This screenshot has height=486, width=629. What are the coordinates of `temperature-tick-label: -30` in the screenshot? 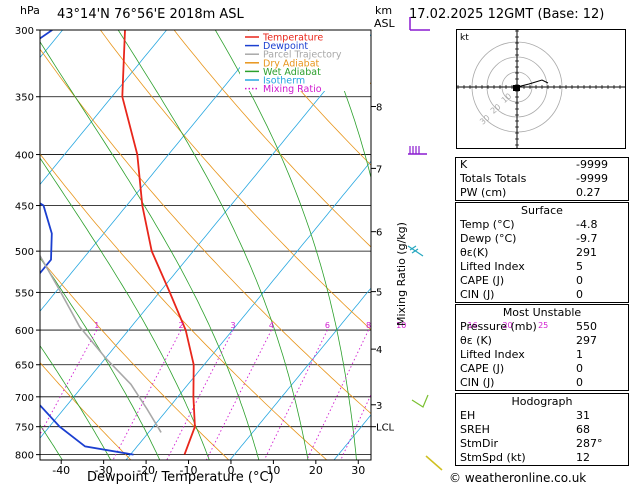 It's located at (104, 470).